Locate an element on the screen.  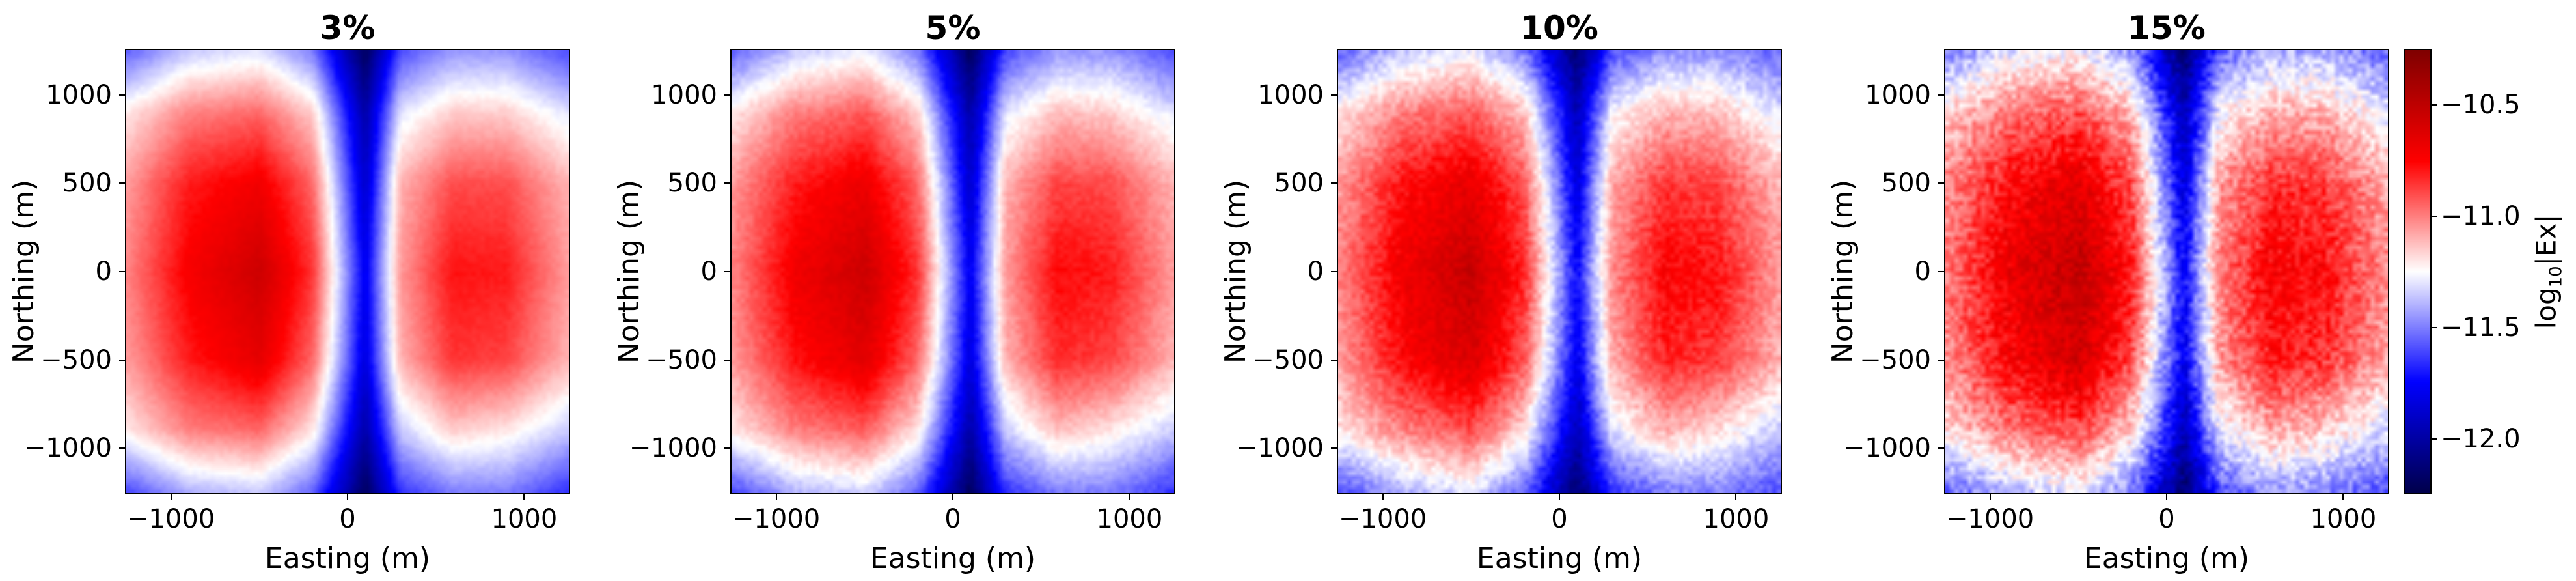
colorbar-label-sub: 10 is located at coordinates (2556, 277).